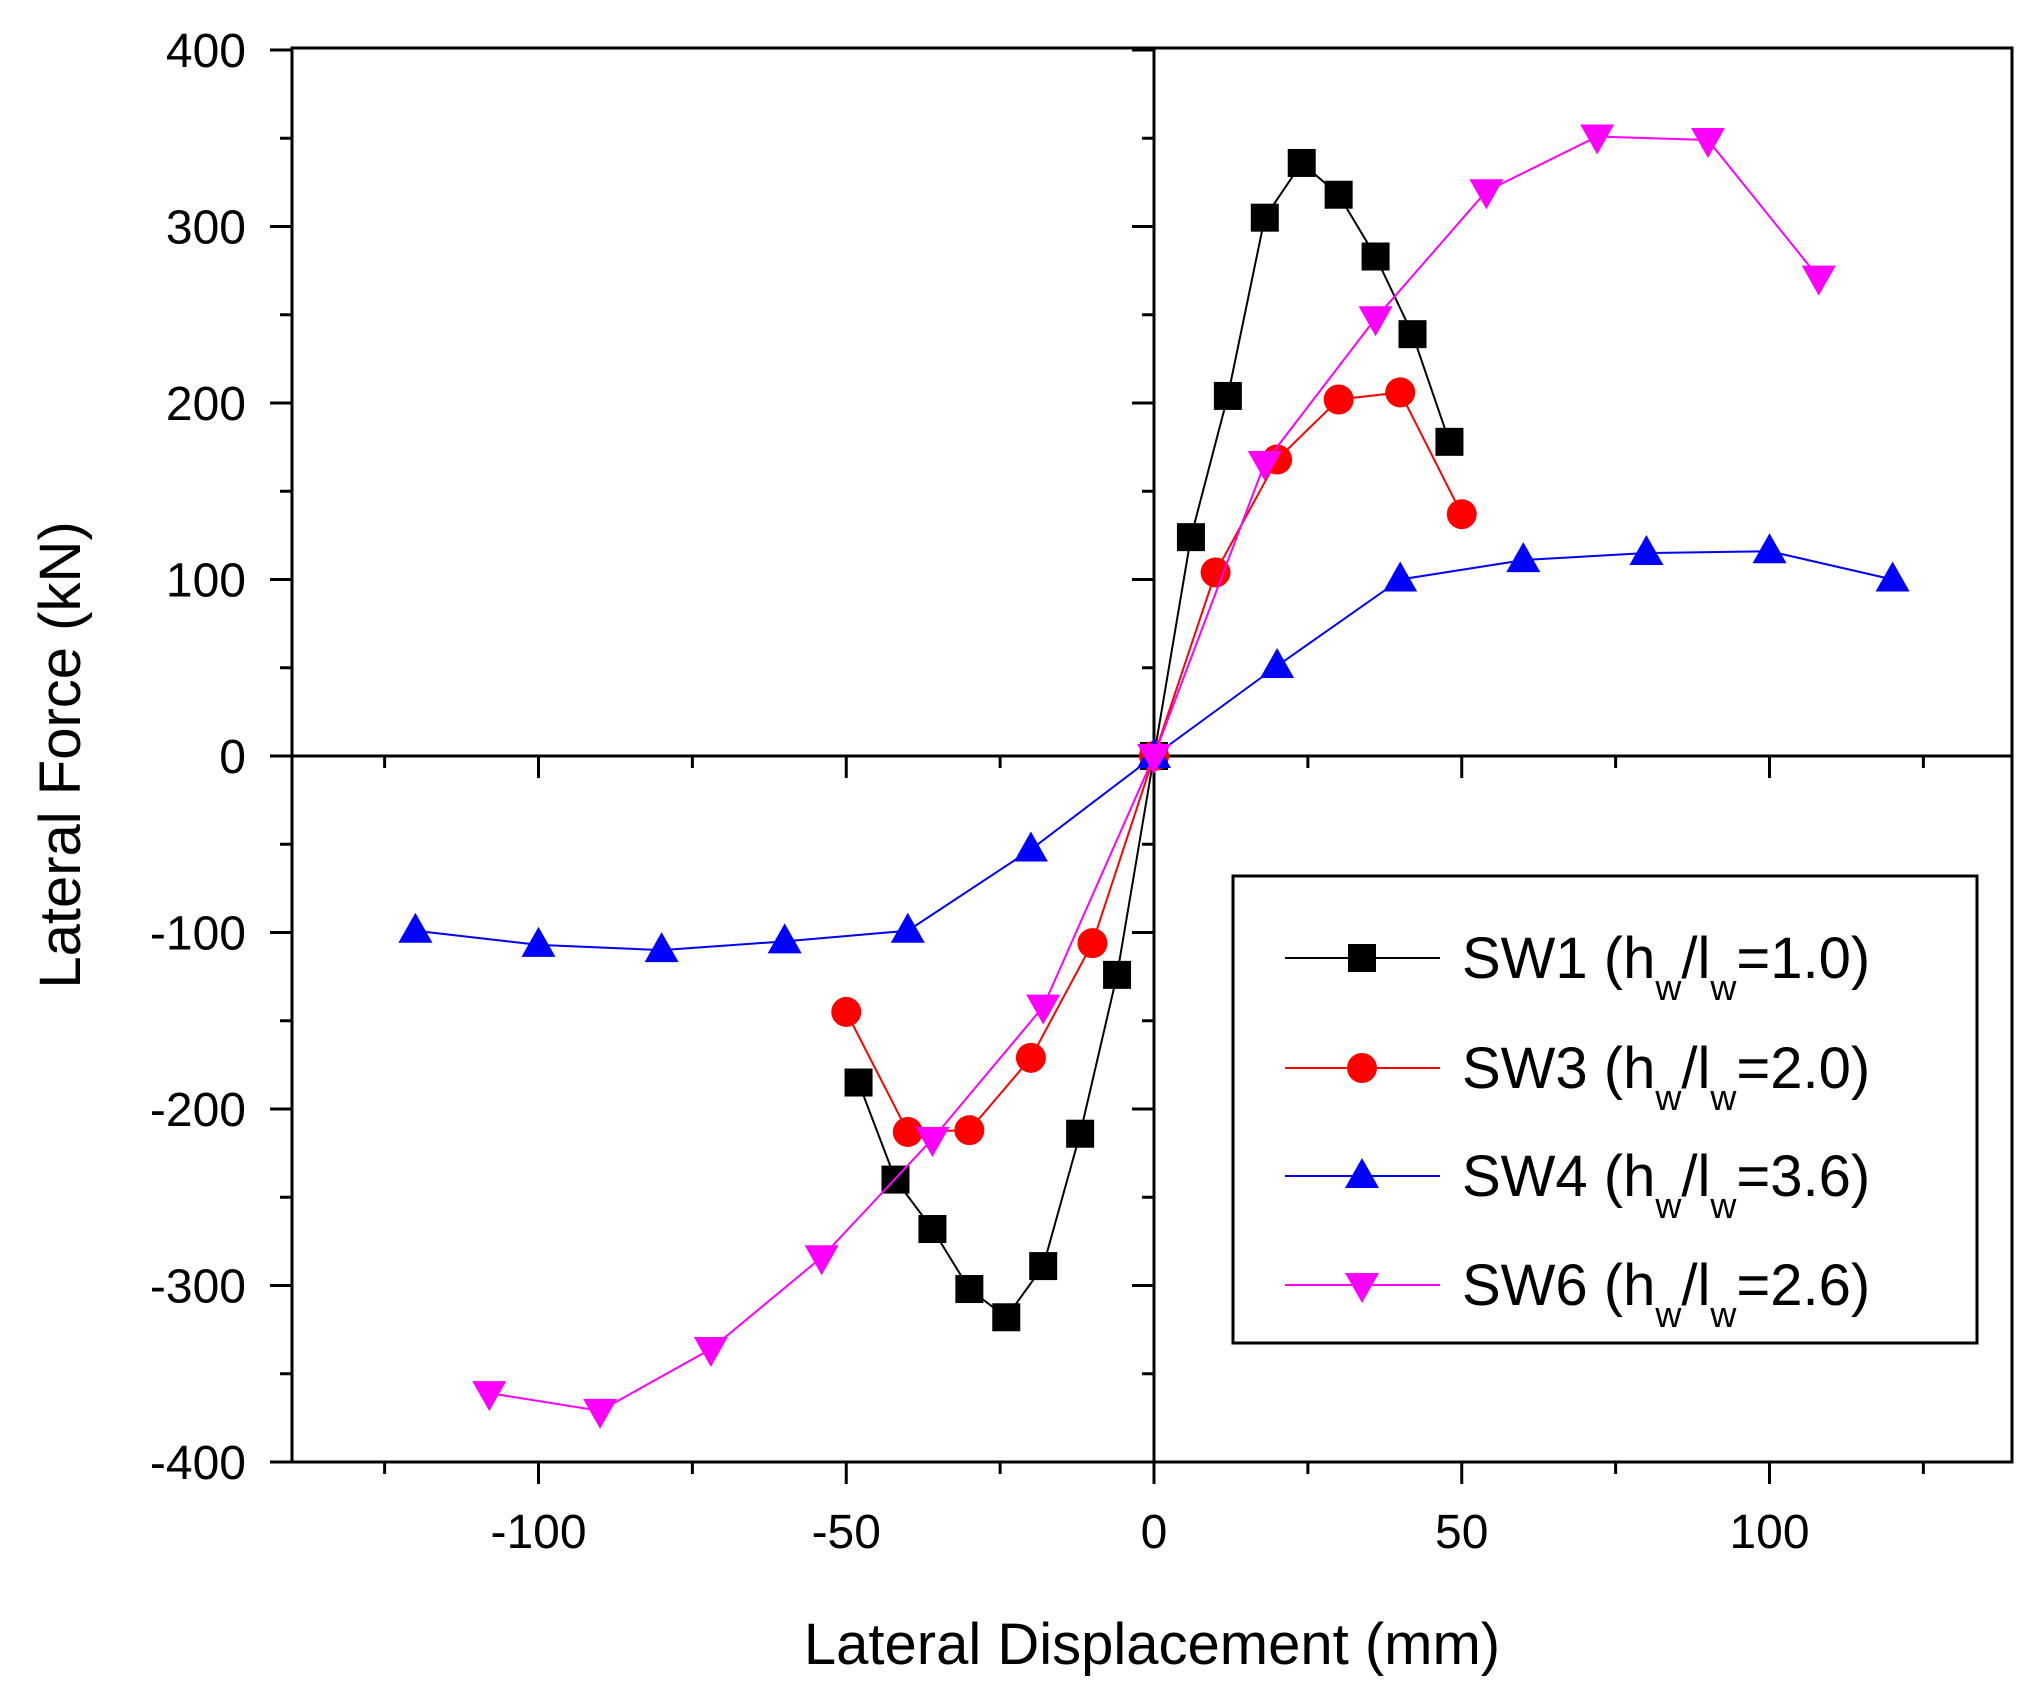 This screenshot has height=1702, width=2033. I want to click on y-tick-label: -400, so click(198, 1463).